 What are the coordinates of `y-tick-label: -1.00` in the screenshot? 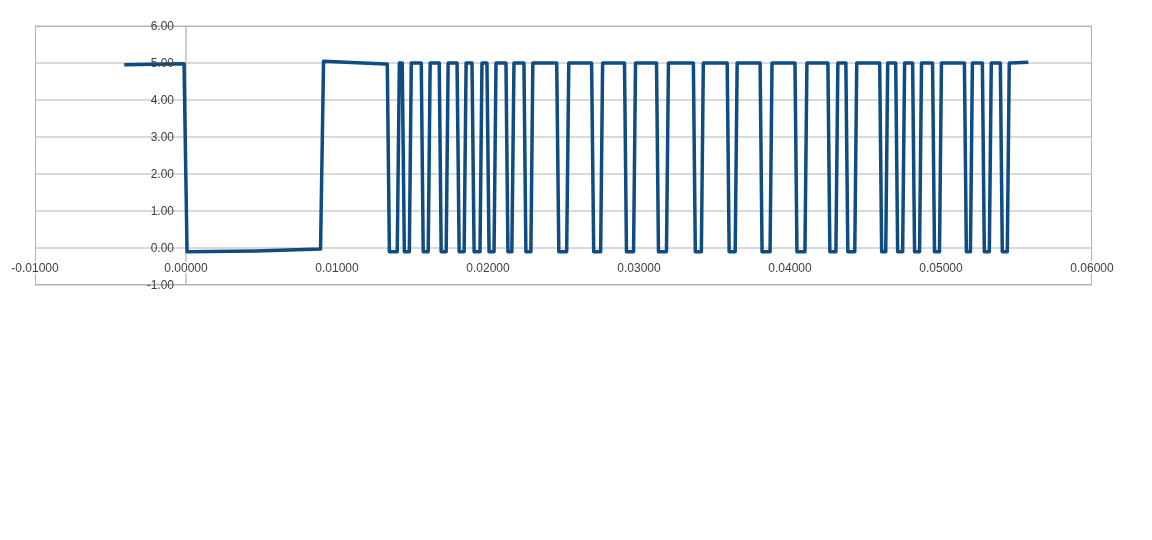 It's located at (160, 285).